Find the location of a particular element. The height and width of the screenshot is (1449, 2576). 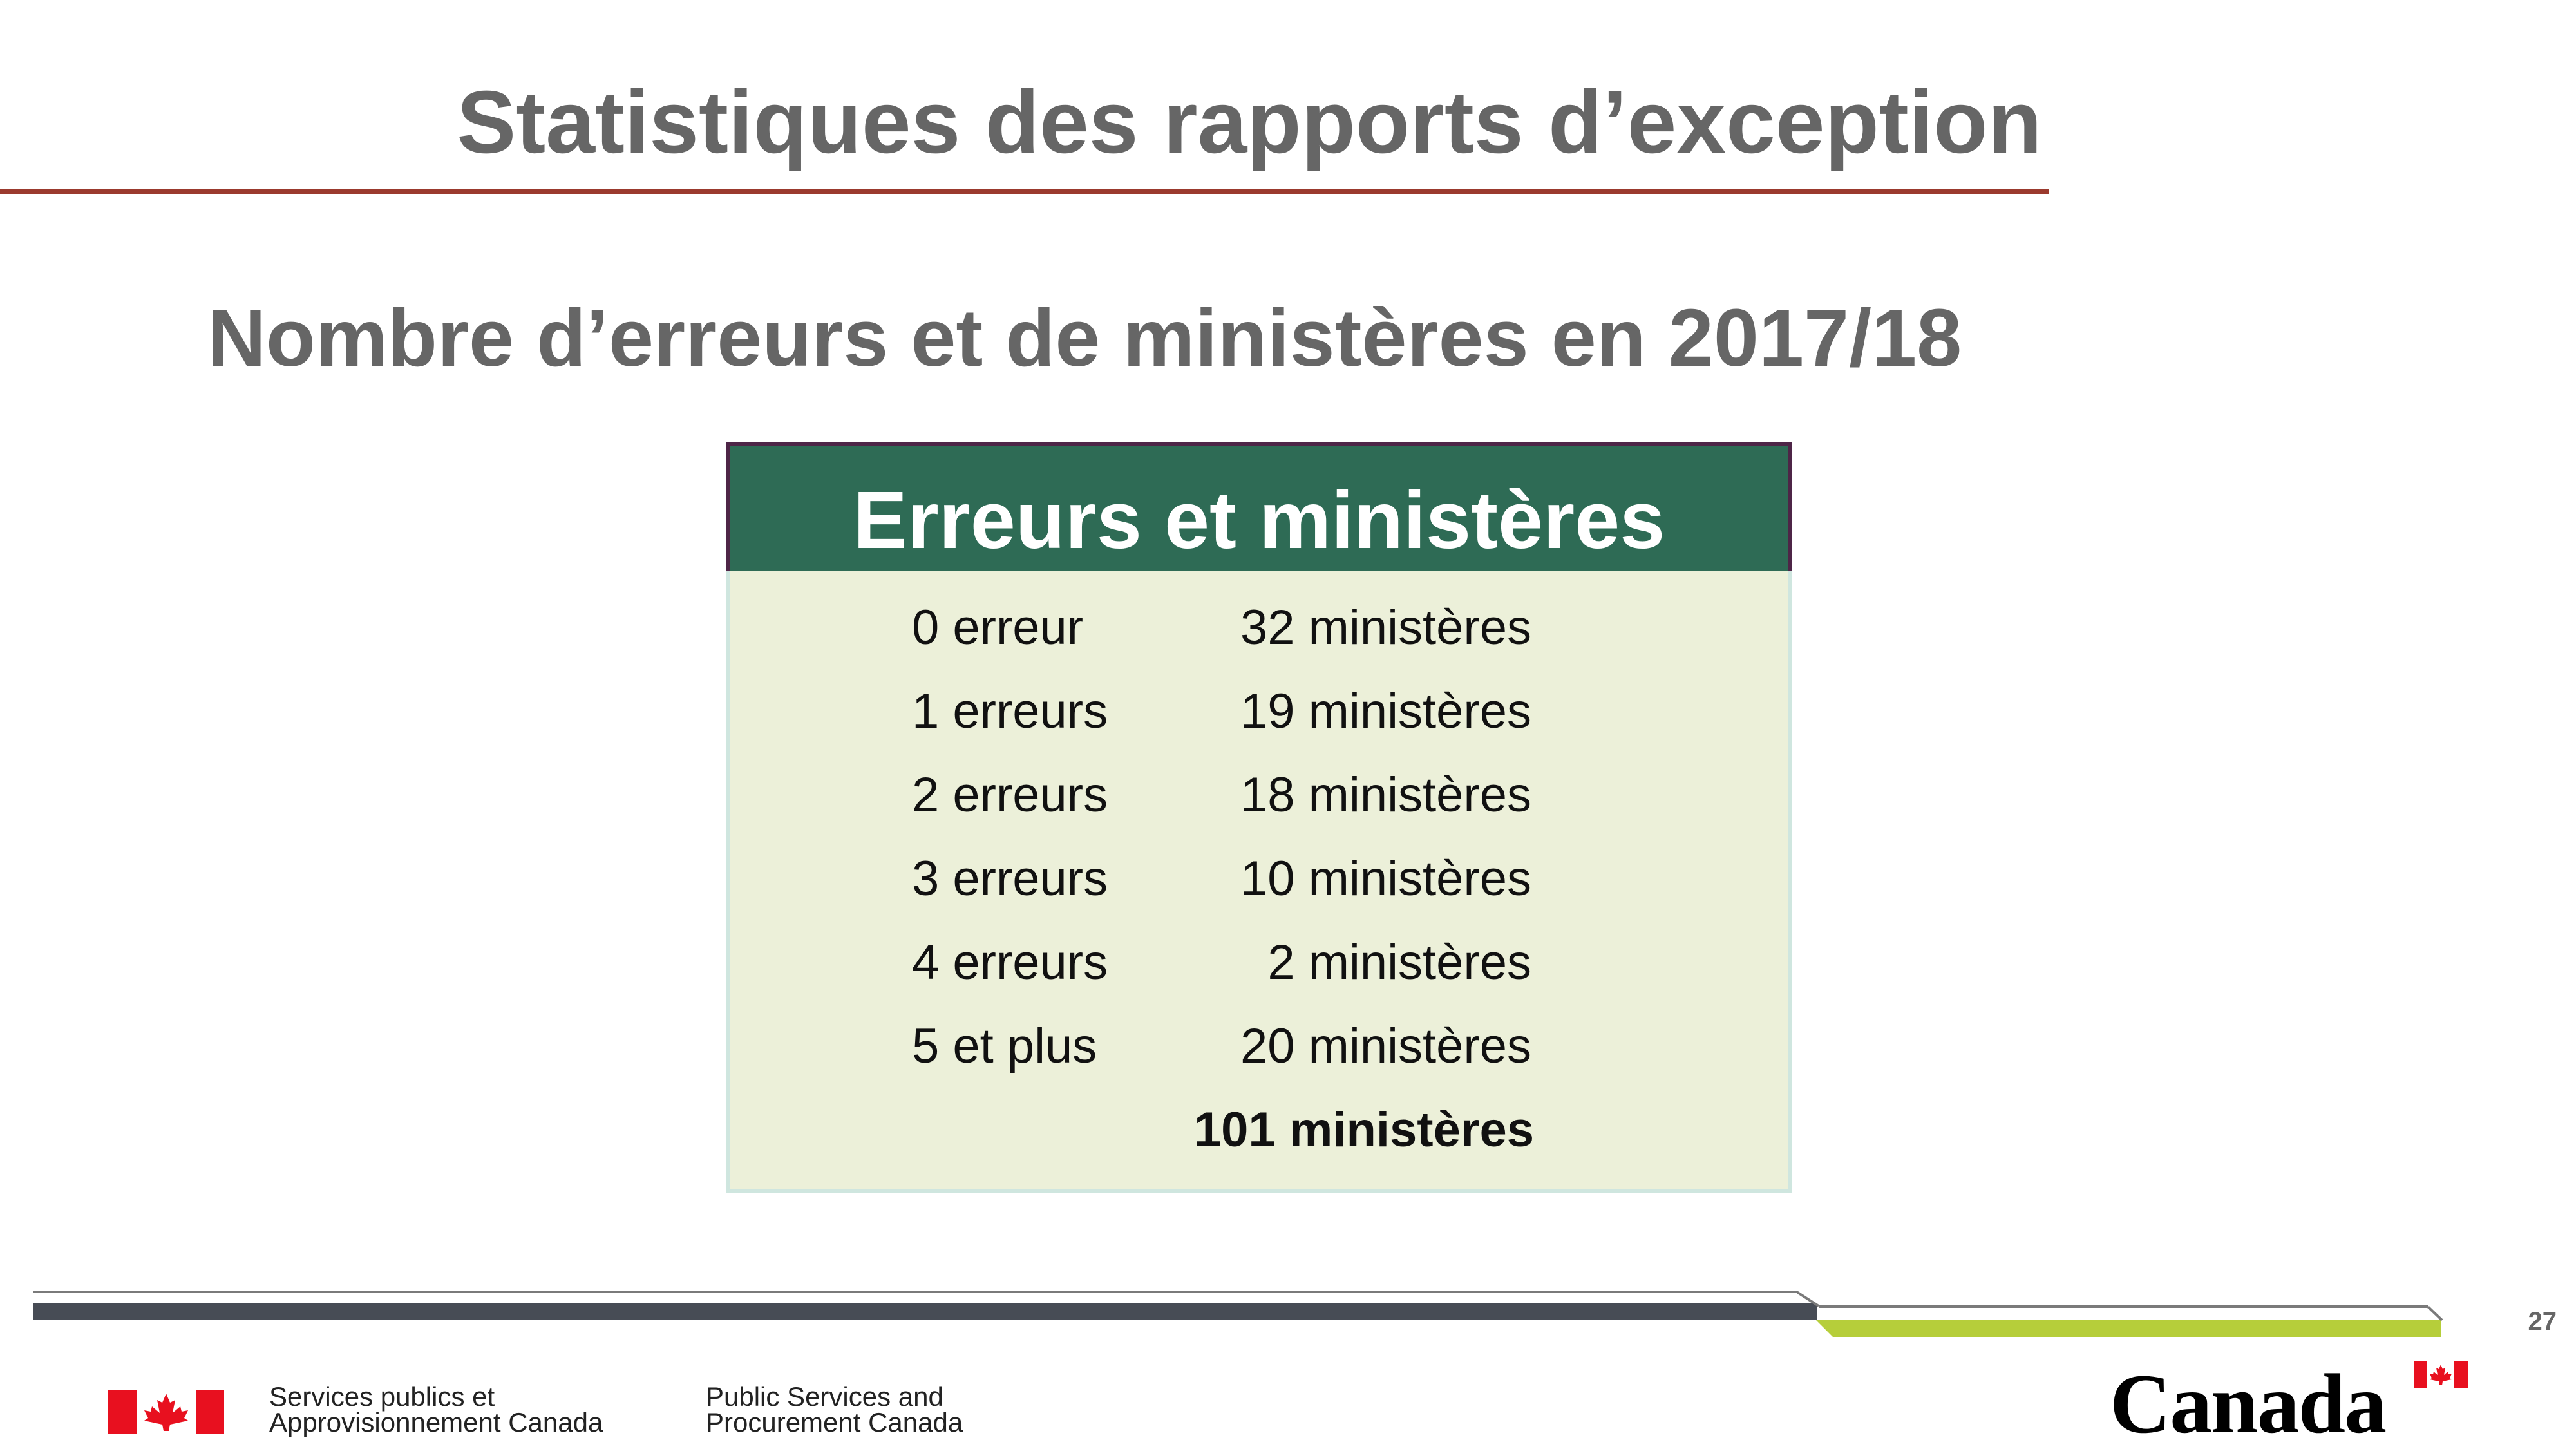

table-row: 3 erreurs 10 ministères is located at coordinates (1259, 879).